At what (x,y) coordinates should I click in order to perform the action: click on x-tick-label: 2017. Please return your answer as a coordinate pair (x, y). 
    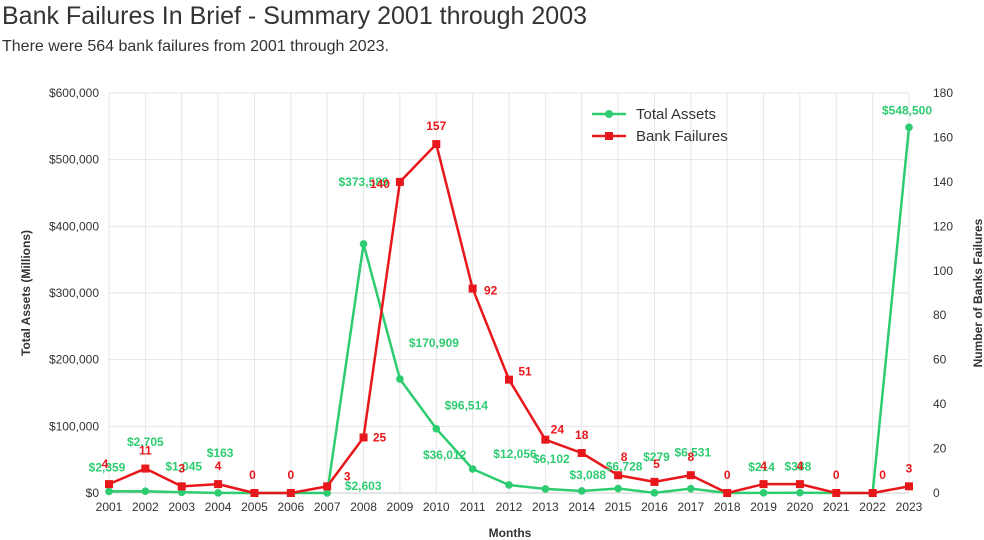
    Looking at the image, I should click on (690, 507).